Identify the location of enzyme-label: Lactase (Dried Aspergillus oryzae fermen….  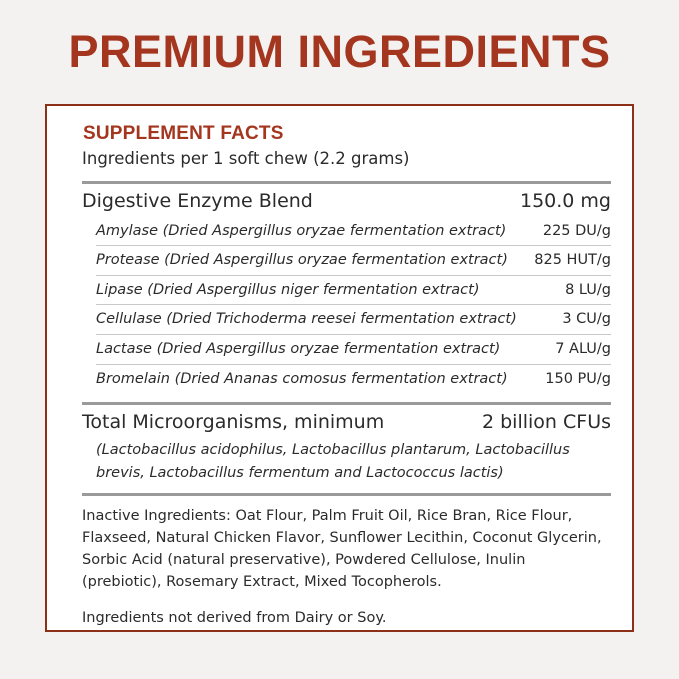
(298, 349).